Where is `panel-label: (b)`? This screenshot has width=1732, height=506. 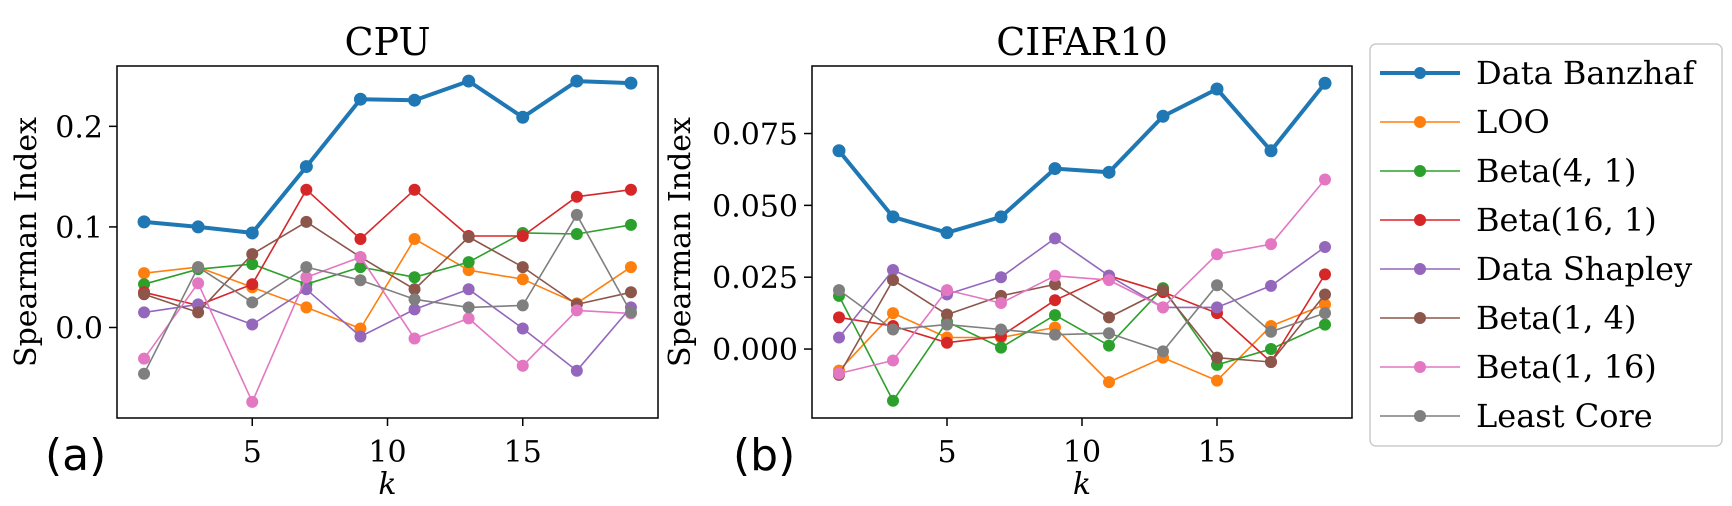
panel-label: (b) is located at coordinates (764, 455).